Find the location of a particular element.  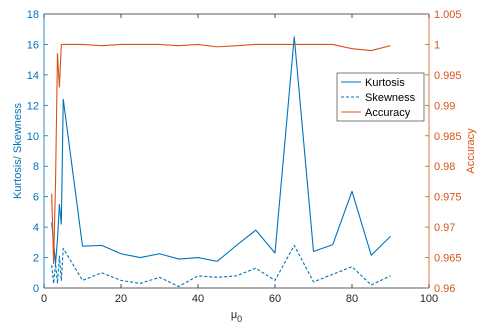

left-y-tick-label: 4 is located at coordinates (36, 228).